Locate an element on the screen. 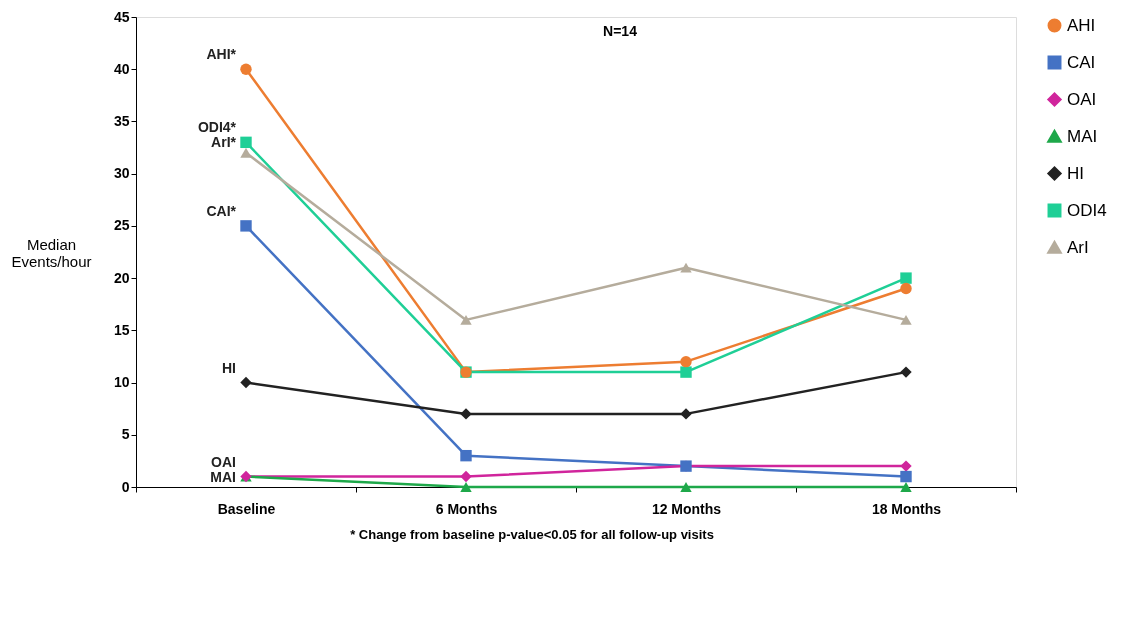 The height and width of the screenshot is (625, 1122). annotation: CAI* is located at coordinates (221, 210).